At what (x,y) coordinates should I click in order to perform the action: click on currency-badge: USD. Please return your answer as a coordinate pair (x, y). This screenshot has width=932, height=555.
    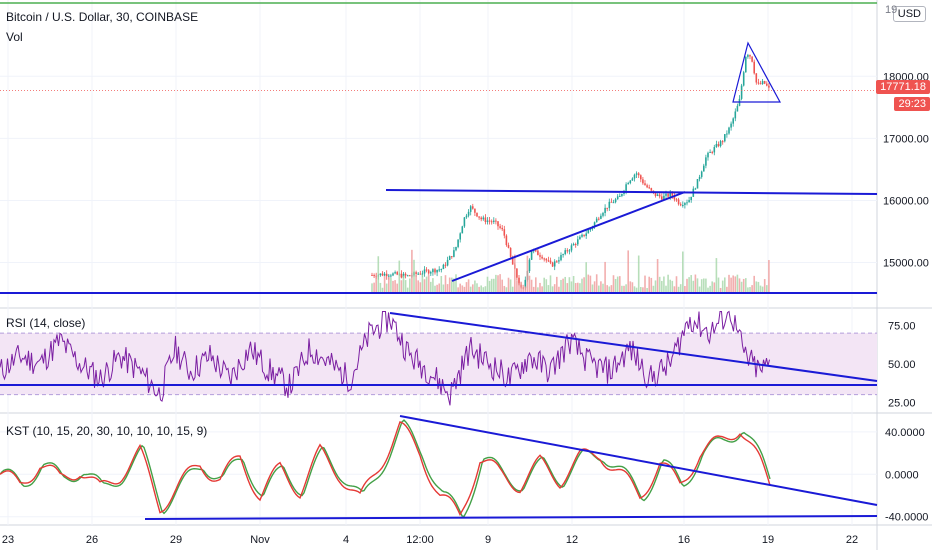
    Looking at the image, I should click on (909, 14).